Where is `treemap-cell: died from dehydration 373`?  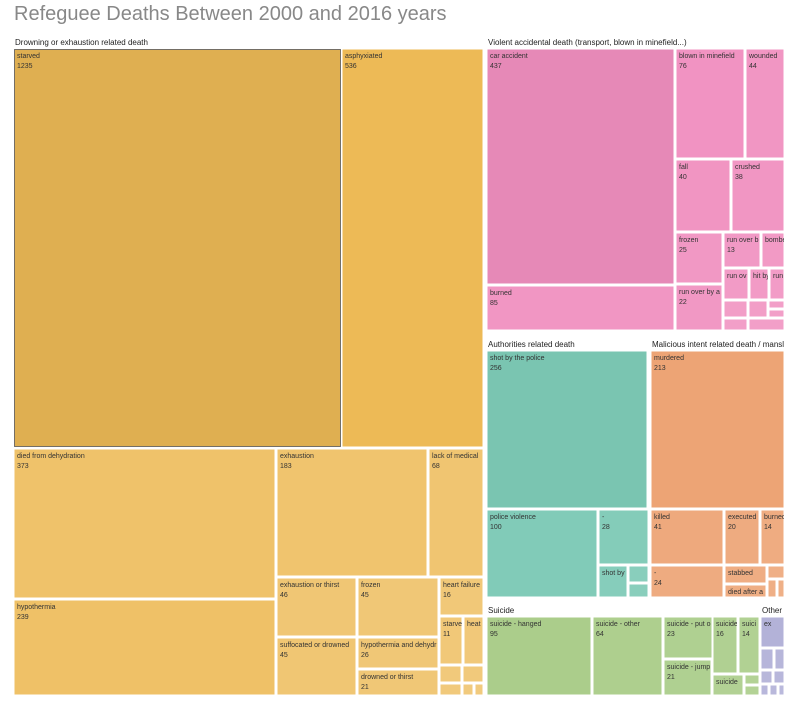 treemap-cell: died from dehydration 373 is located at coordinates (144, 523).